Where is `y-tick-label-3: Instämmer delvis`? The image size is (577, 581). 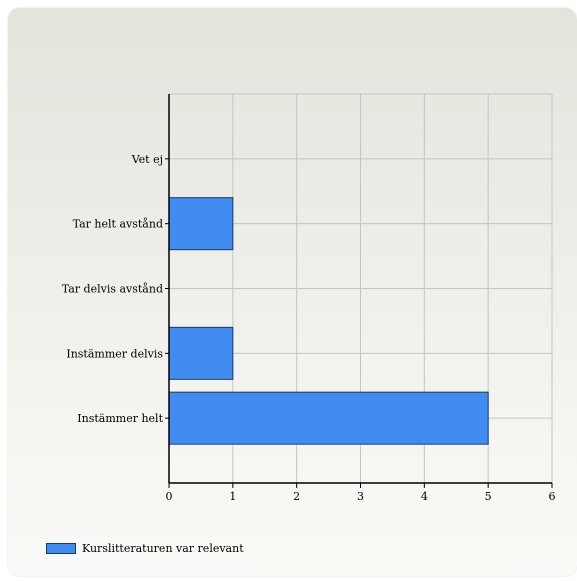 y-tick-label-3: Instämmer delvis is located at coordinates (114, 353).